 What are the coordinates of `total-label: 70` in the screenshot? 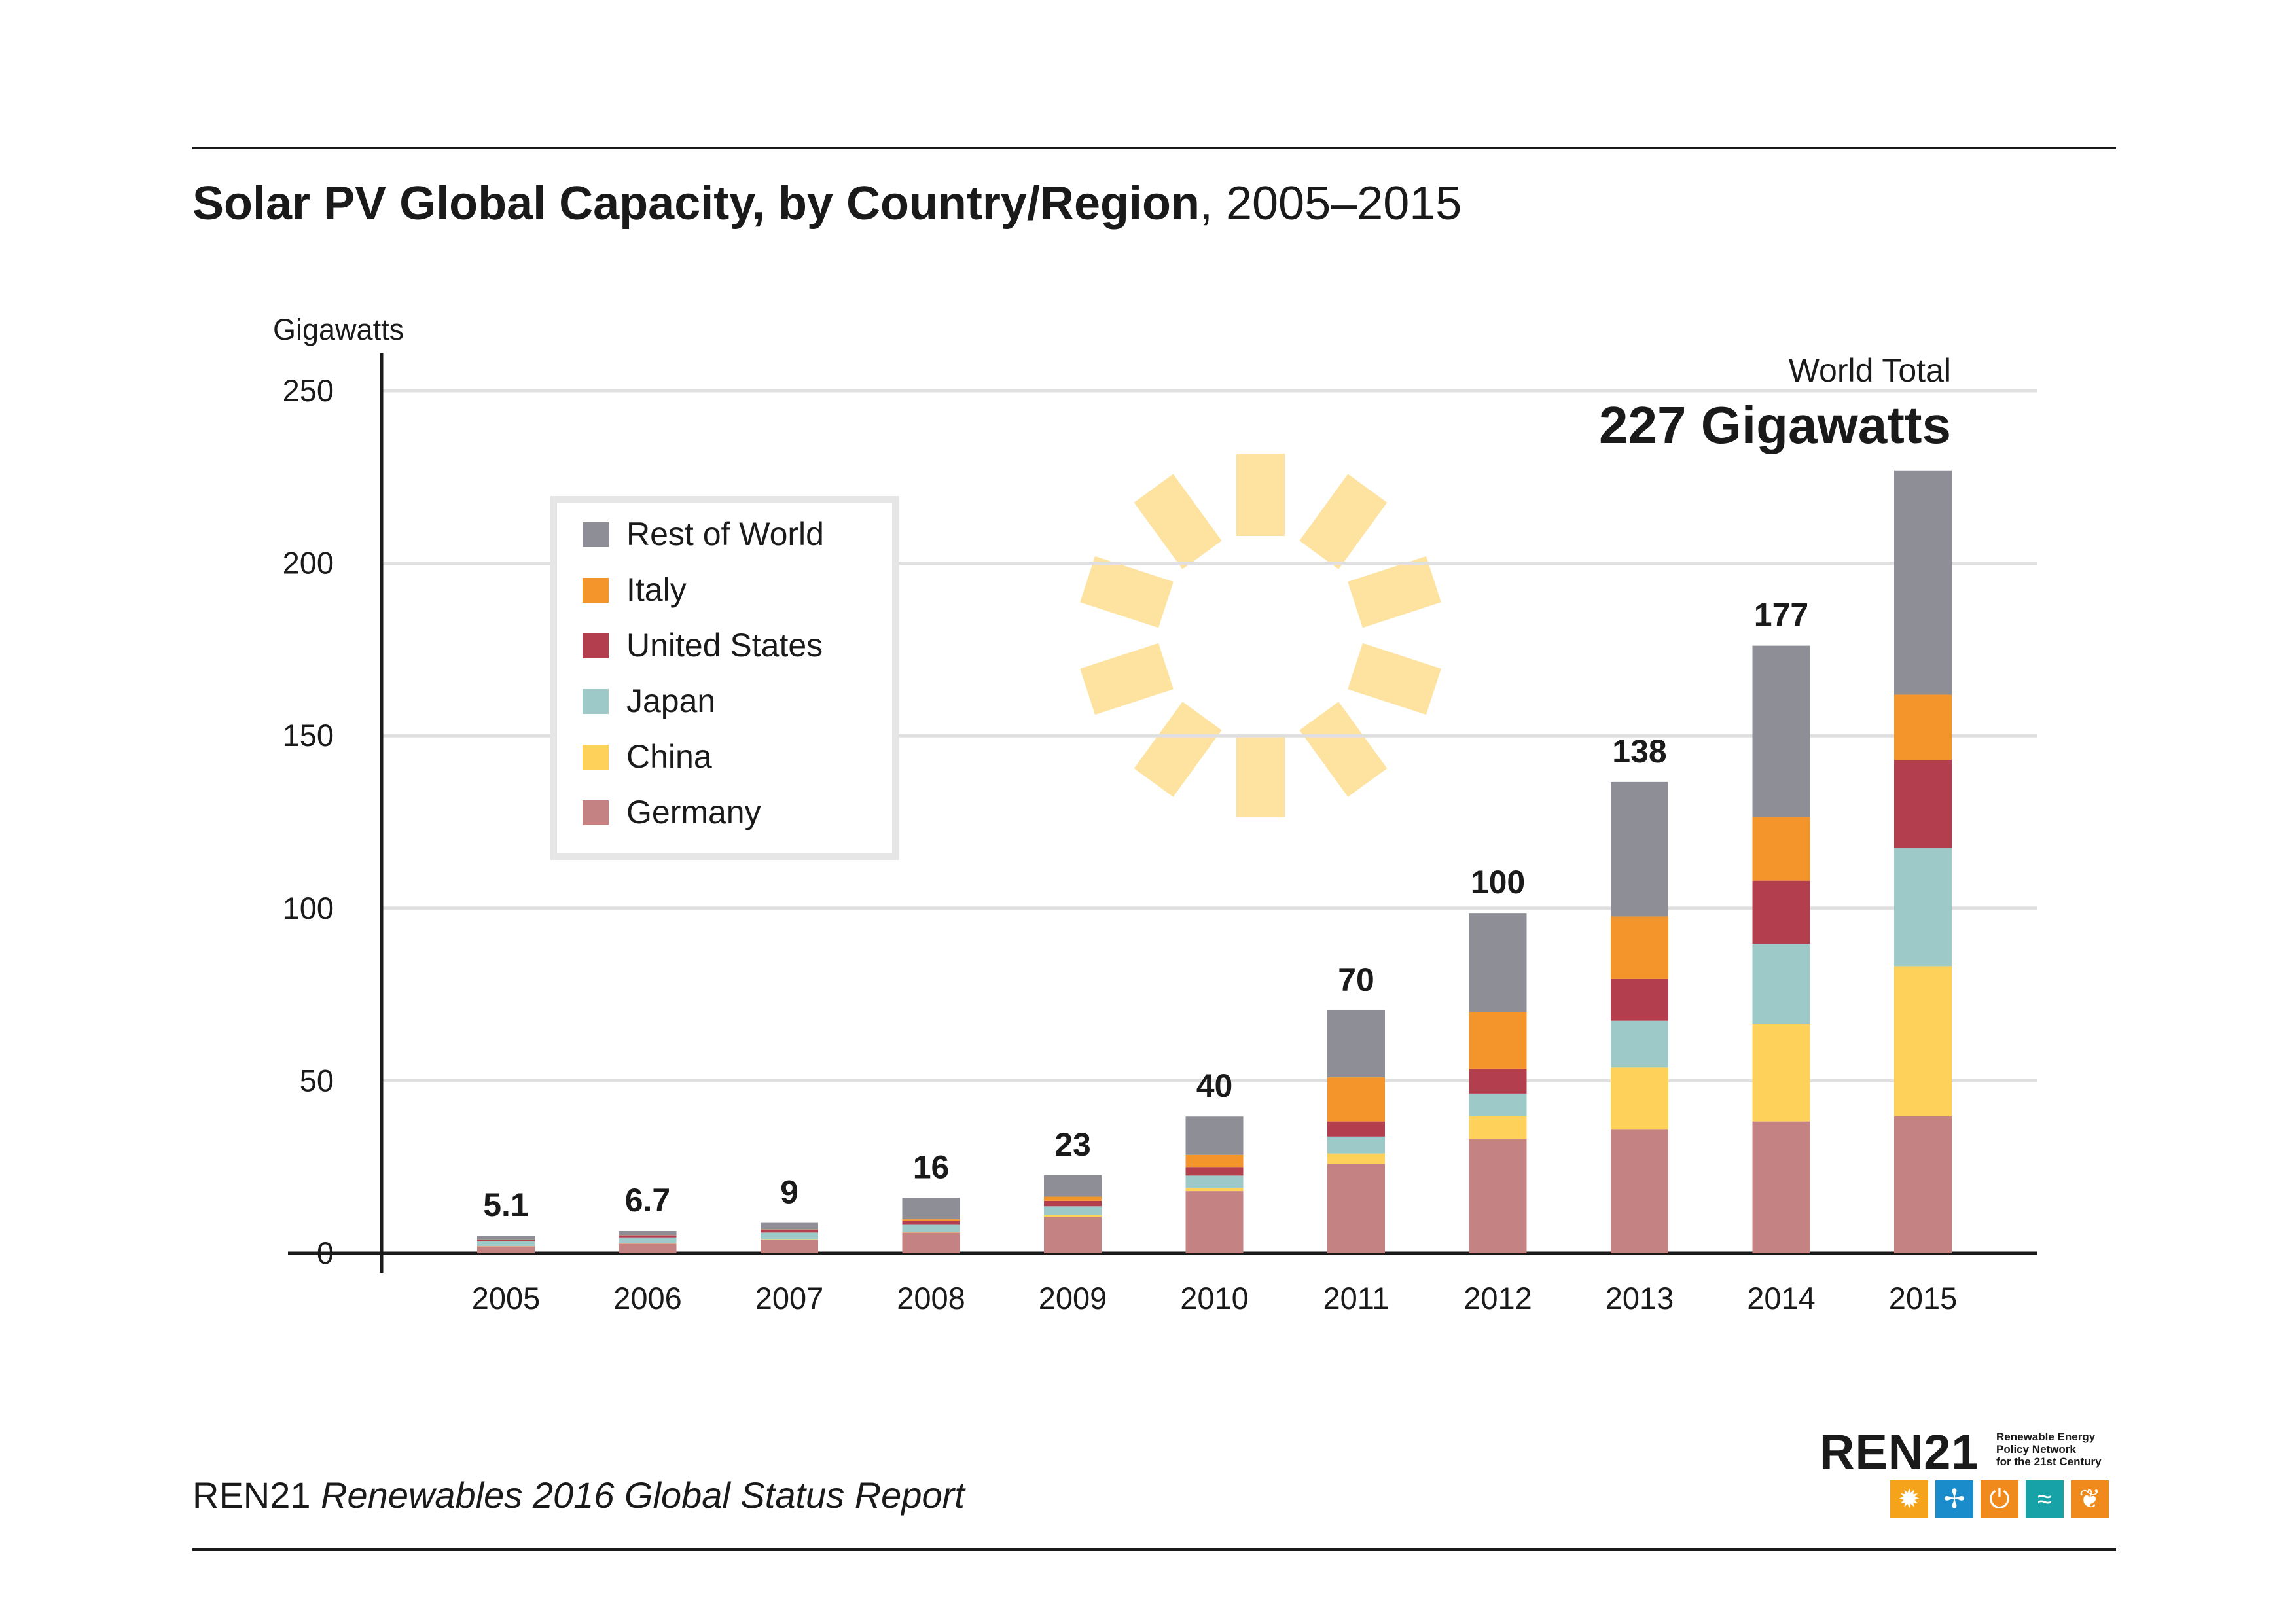 It's located at (1356, 979).